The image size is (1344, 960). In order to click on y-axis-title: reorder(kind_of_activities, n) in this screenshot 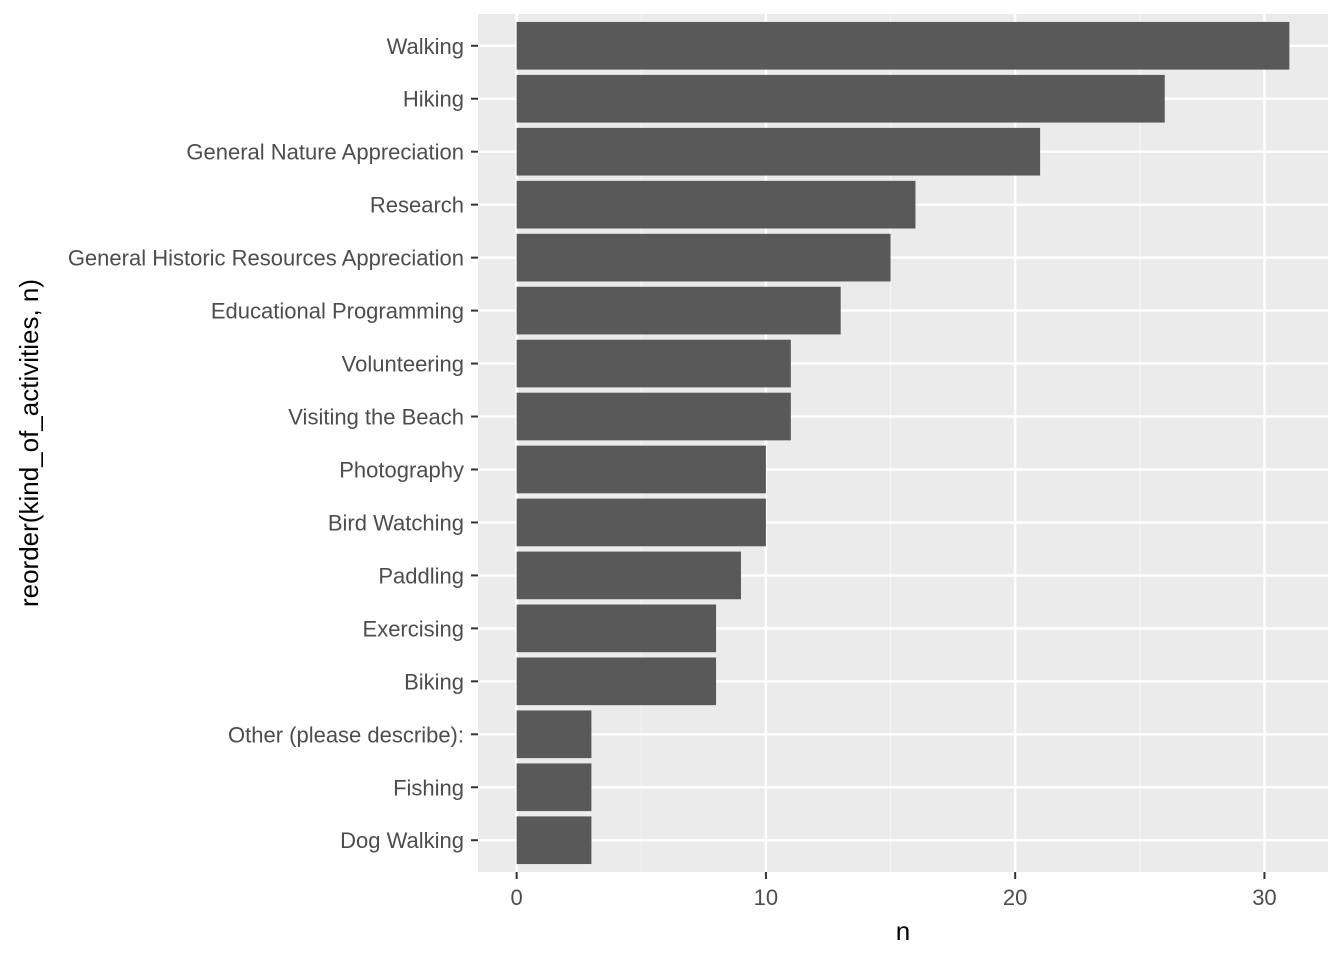, I will do `click(29, 443)`.